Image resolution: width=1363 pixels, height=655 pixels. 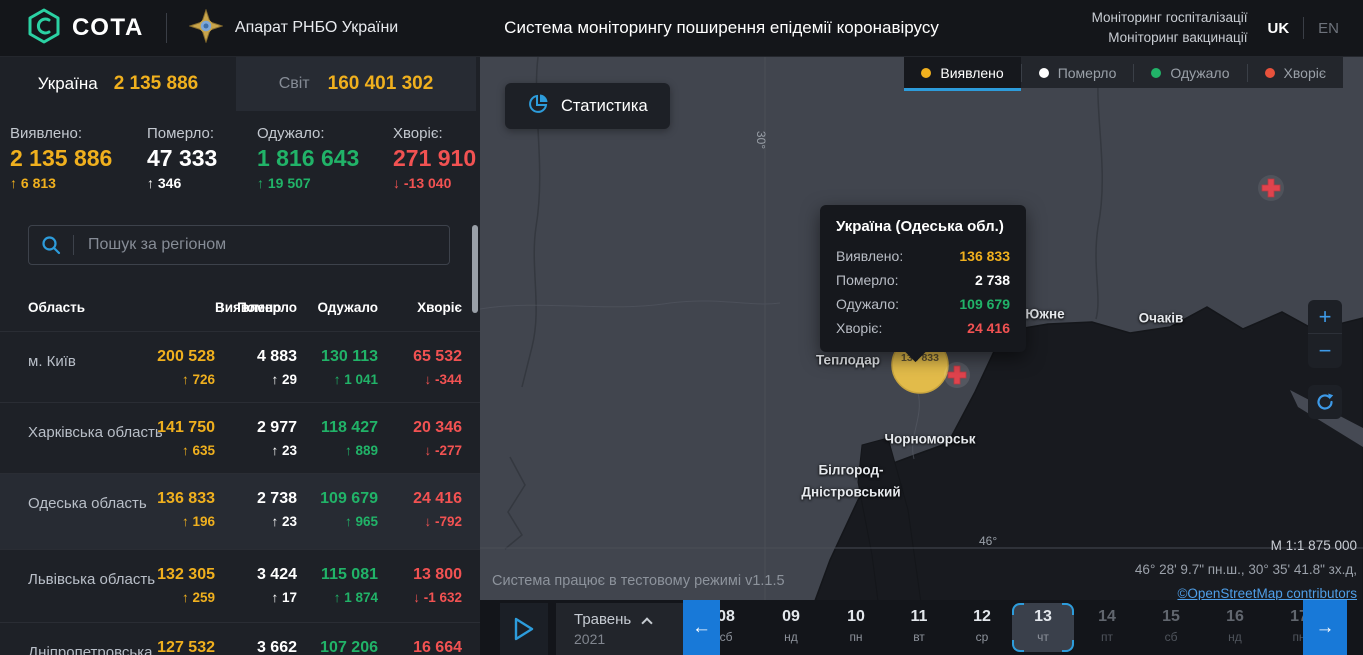 I want to click on search-input, so click(x=261, y=245).